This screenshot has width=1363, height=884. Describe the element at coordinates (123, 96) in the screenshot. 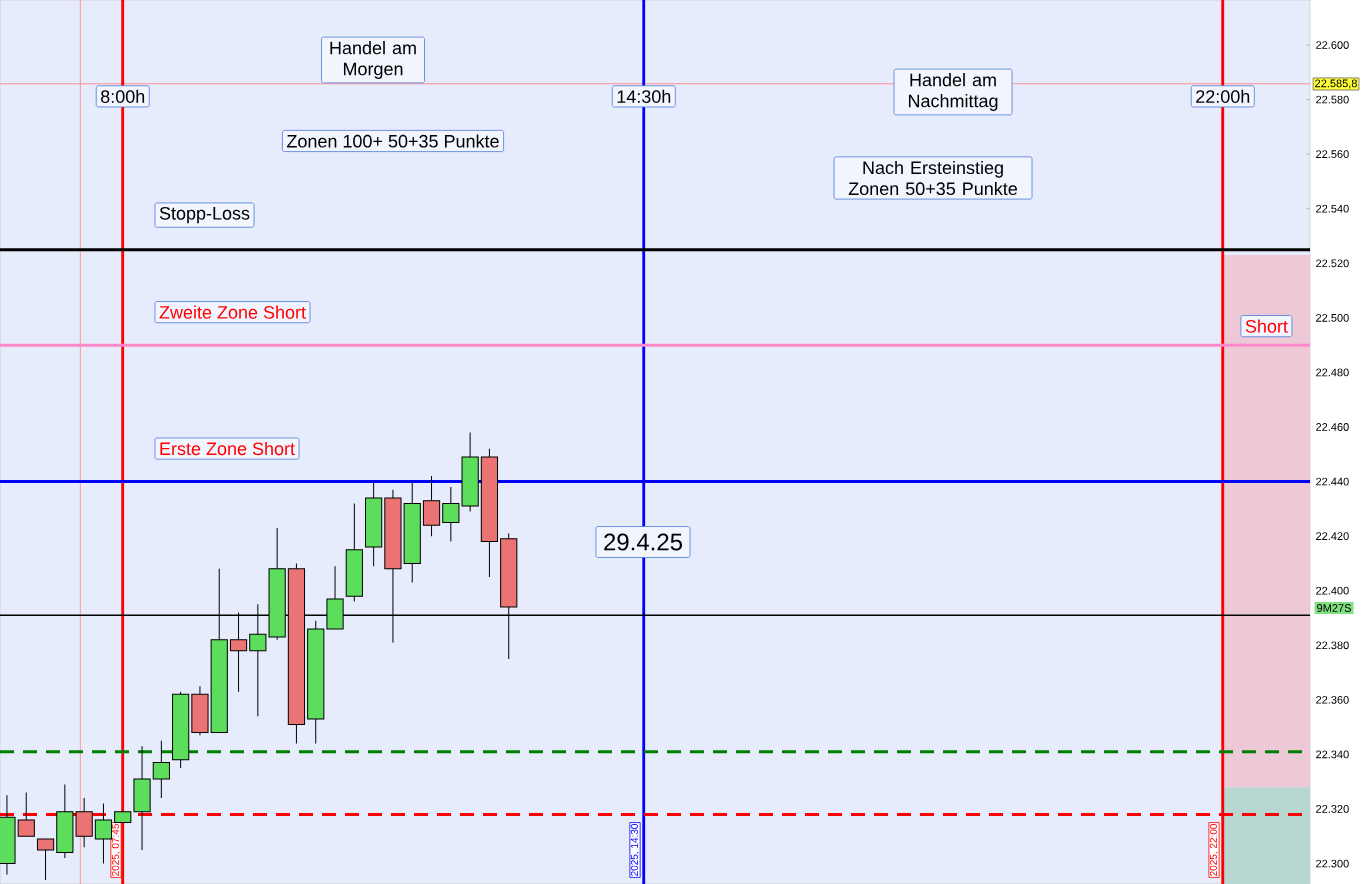

I see `ref-line-label: 8:00h` at that location.